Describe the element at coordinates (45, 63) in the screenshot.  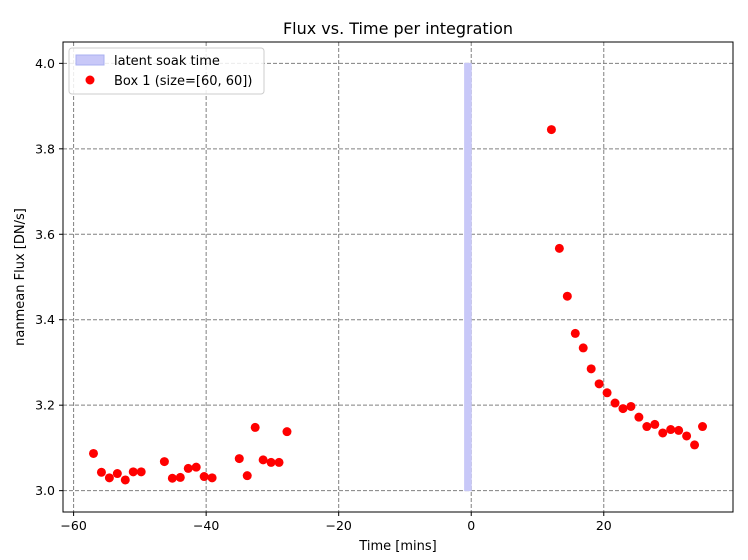
I see `y-tick-label: 4.0` at that location.